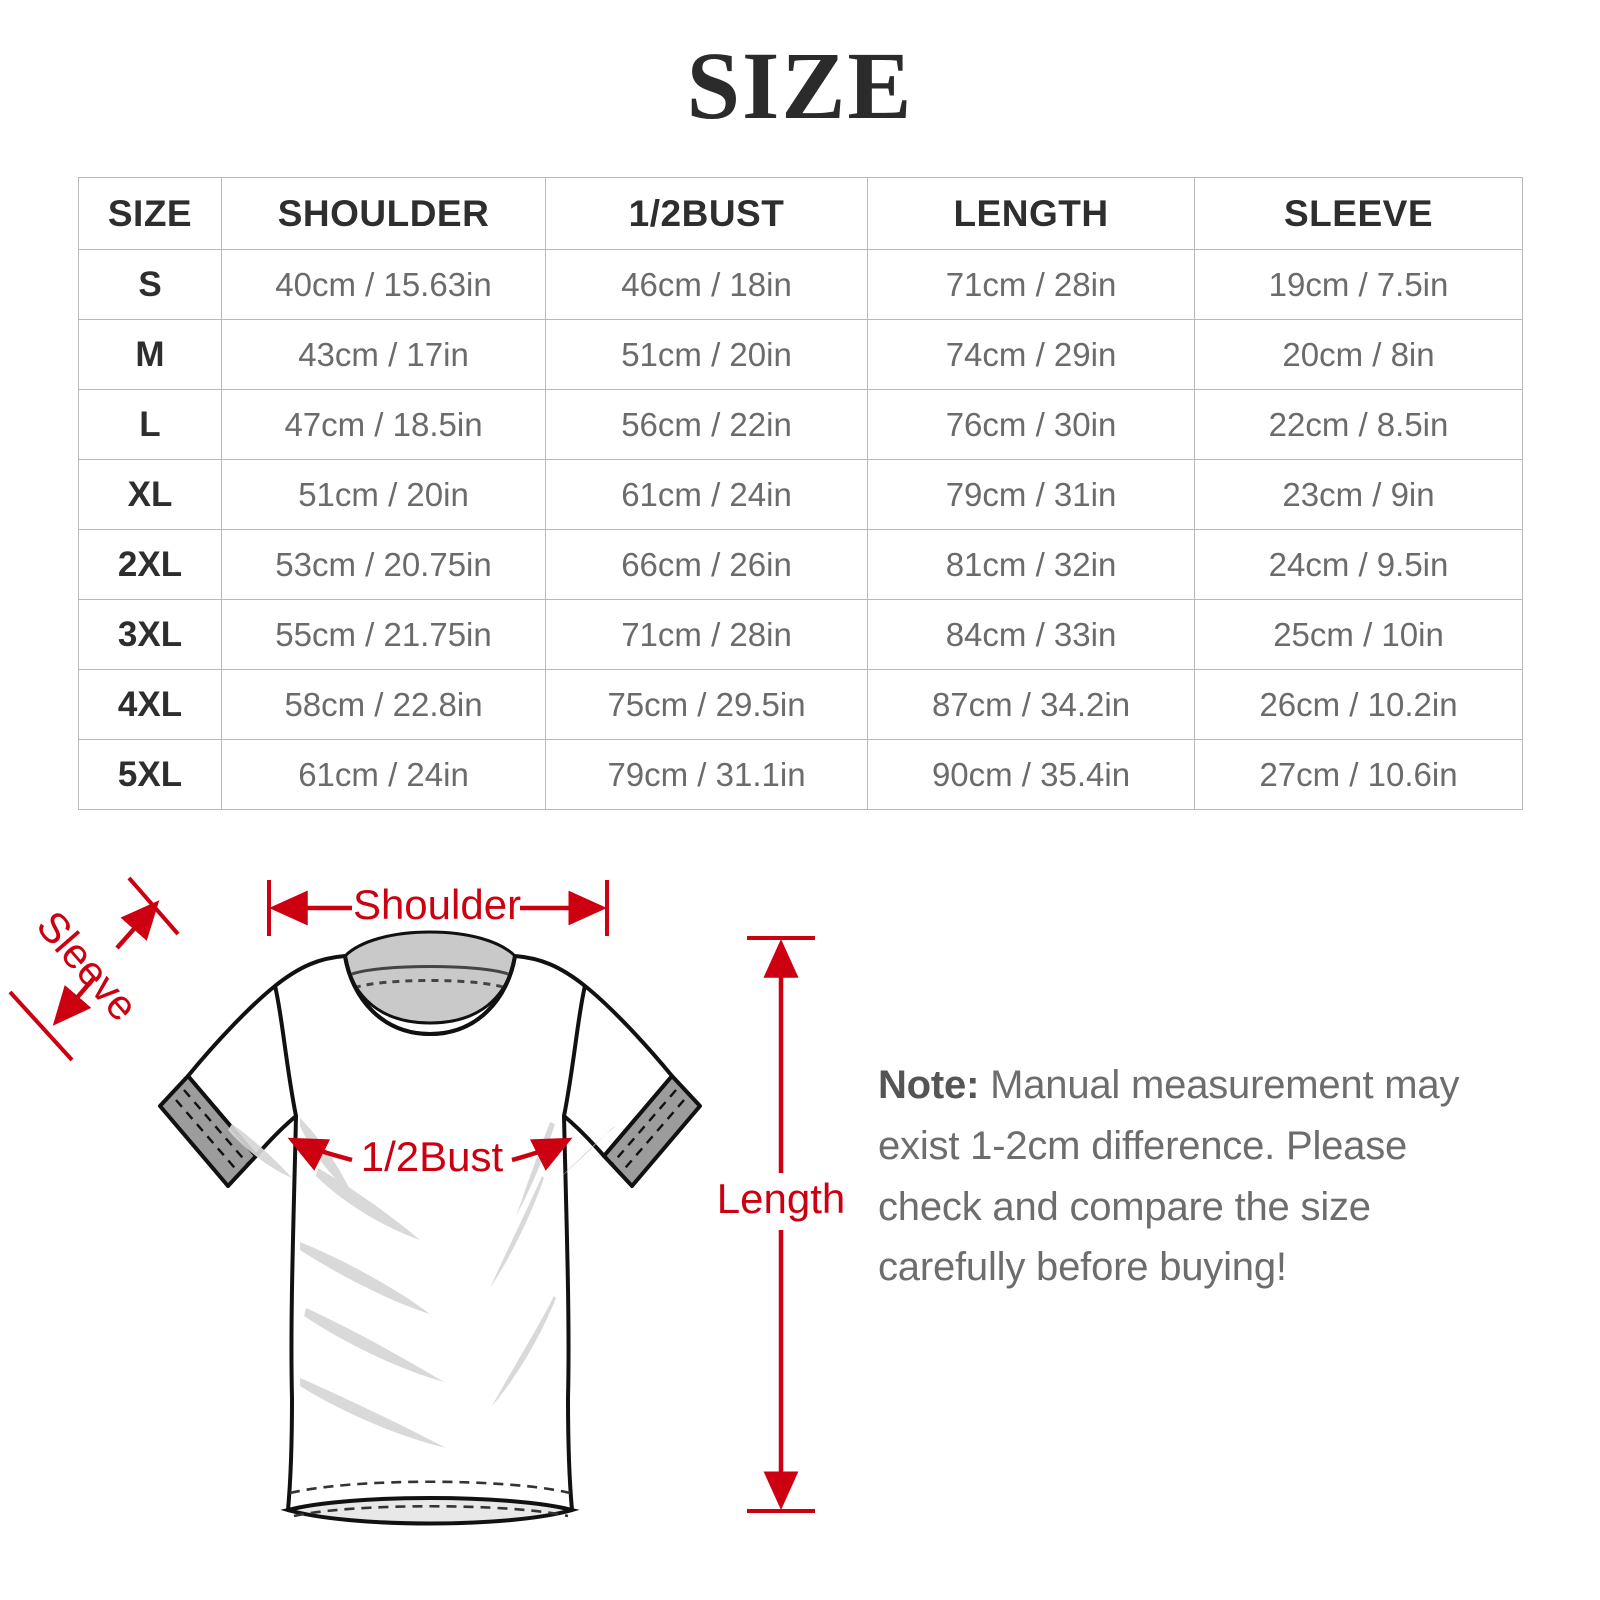  What do you see at coordinates (706, 564) in the screenshot?
I see `cell-bust: 66cm / 26in` at bounding box center [706, 564].